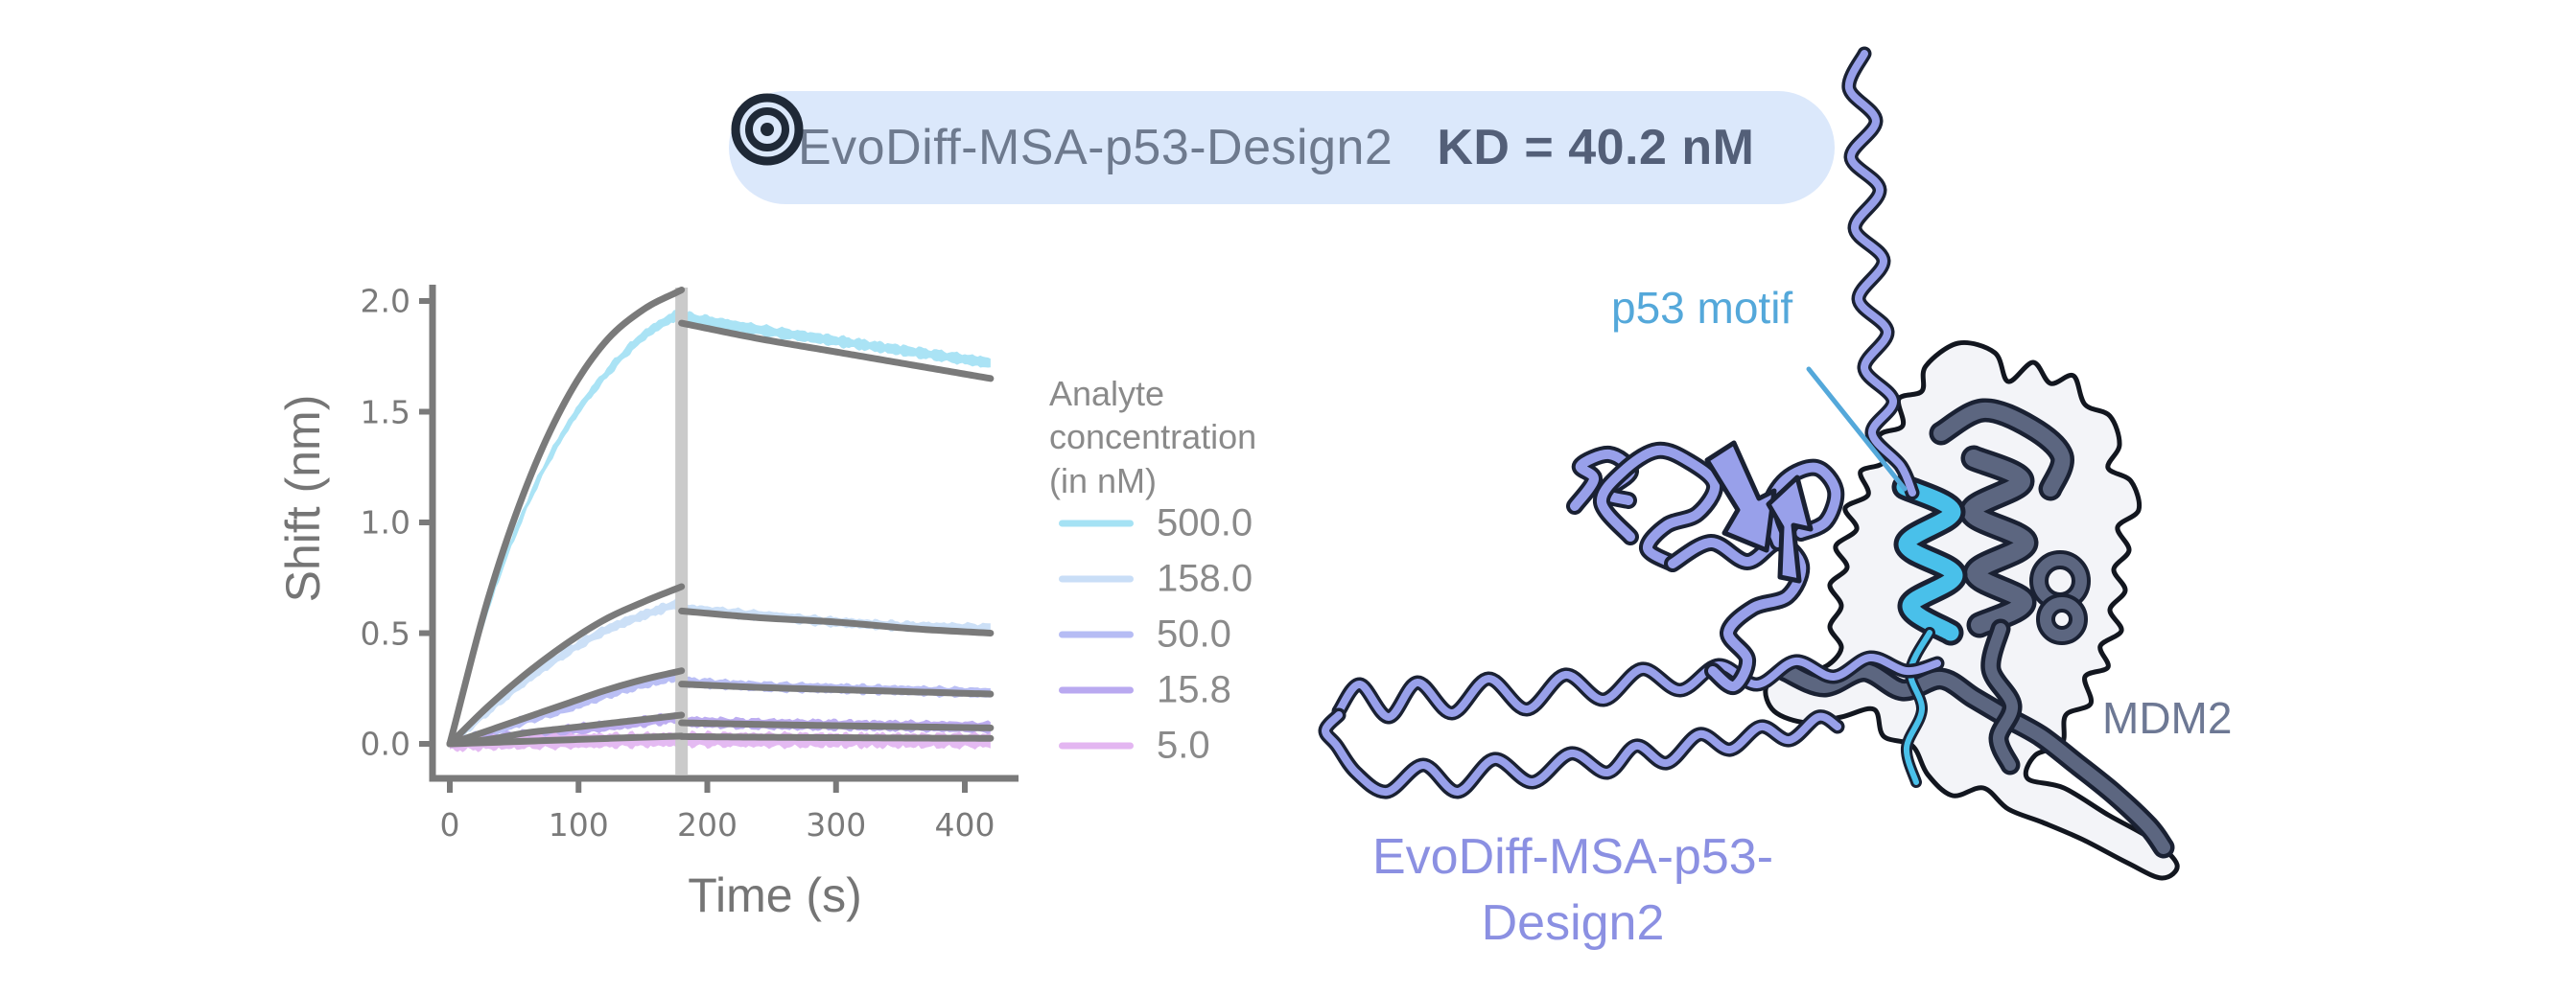 This screenshot has height=995, width=2576. What do you see at coordinates (1183, 745) in the screenshot?
I see `legend-entry-label: 5.0` at bounding box center [1183, 745].